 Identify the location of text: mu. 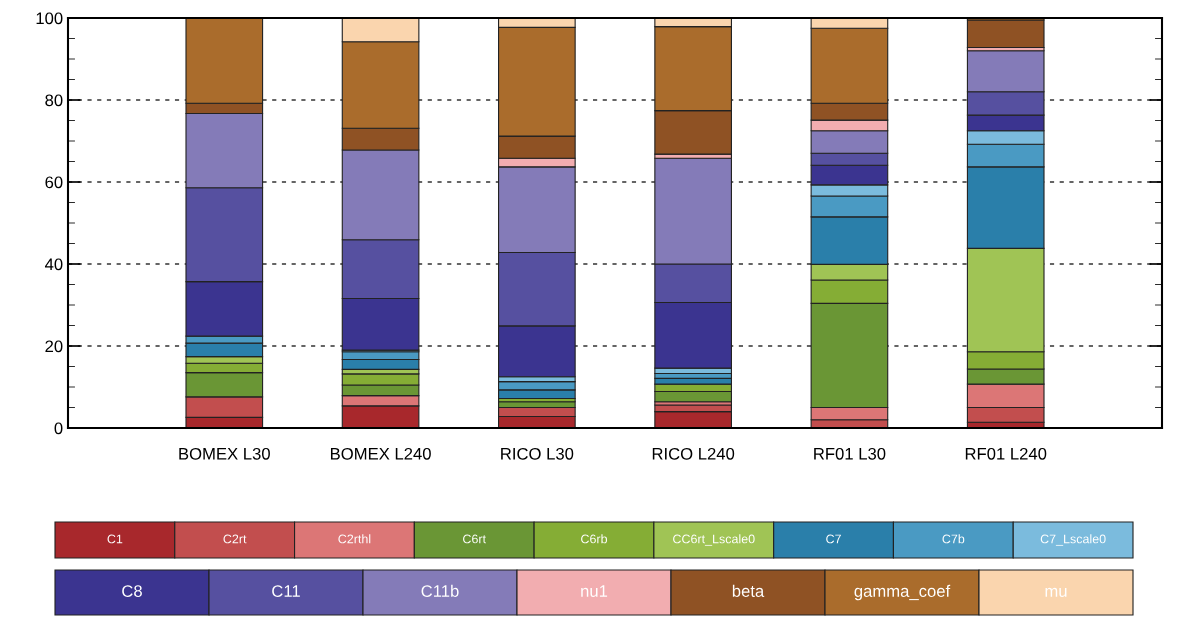
(1056, 592).